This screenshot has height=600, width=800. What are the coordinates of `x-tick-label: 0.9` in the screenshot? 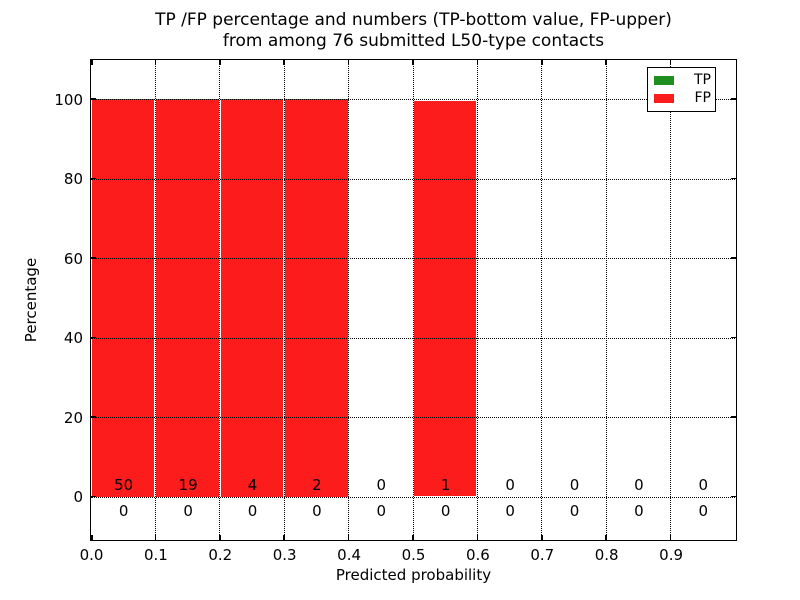 It's located at (671, 555).